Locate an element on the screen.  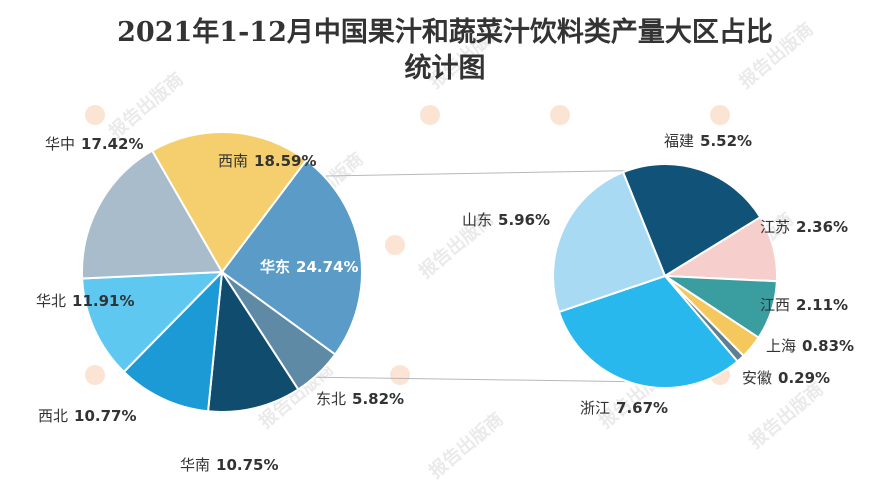
main-pie-label-5-name: 华中 is located at coordinates (60, 144).